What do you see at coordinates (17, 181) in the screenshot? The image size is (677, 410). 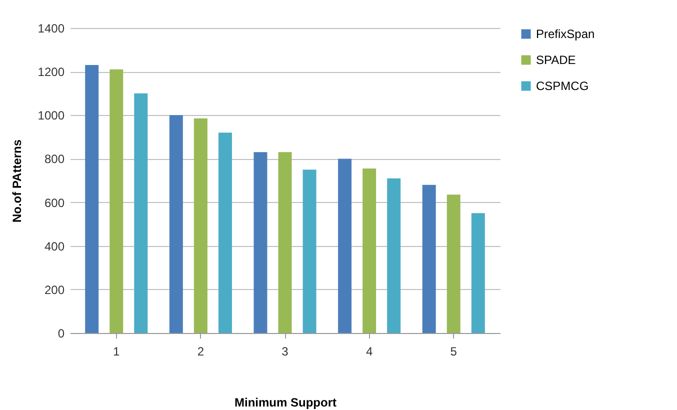 I see `y-axis-title: No.of PAtterns` at bounding box center [17, 181].